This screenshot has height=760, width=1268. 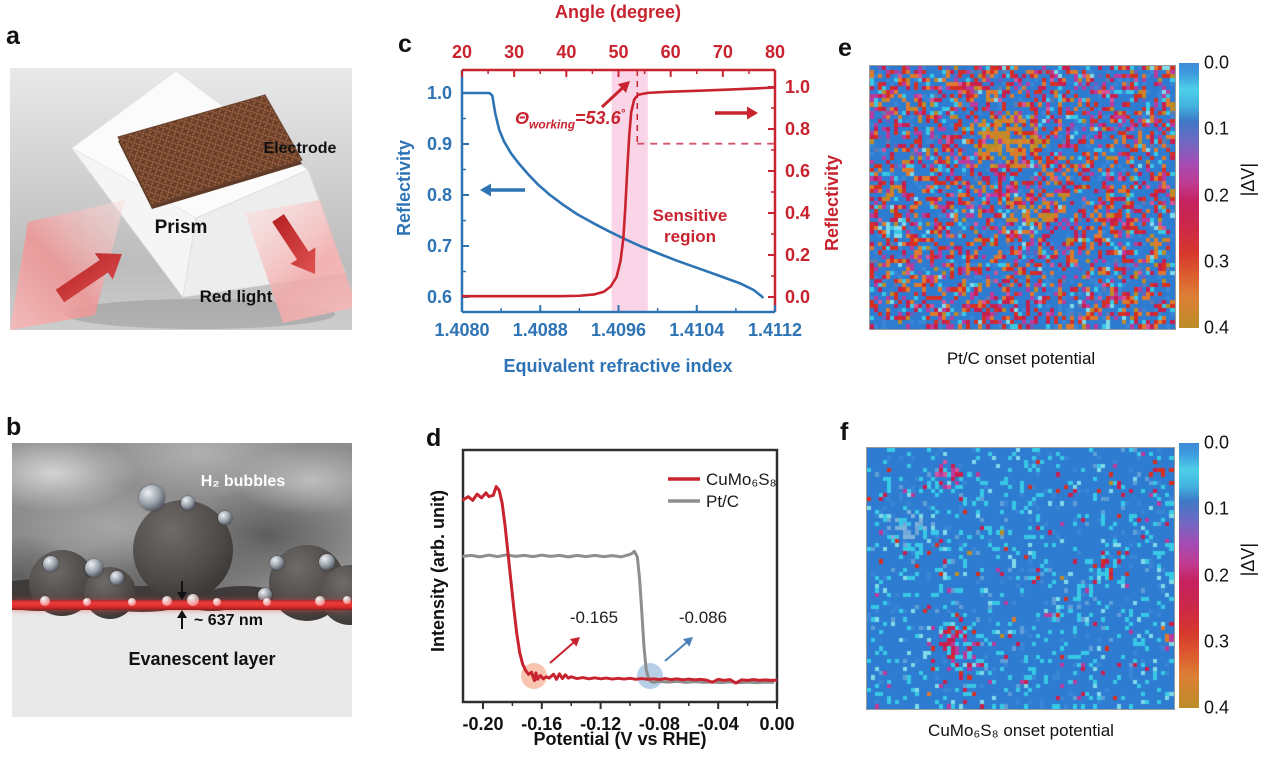 I want to click on tick-label-top: 40, so click(x=566, y=52).